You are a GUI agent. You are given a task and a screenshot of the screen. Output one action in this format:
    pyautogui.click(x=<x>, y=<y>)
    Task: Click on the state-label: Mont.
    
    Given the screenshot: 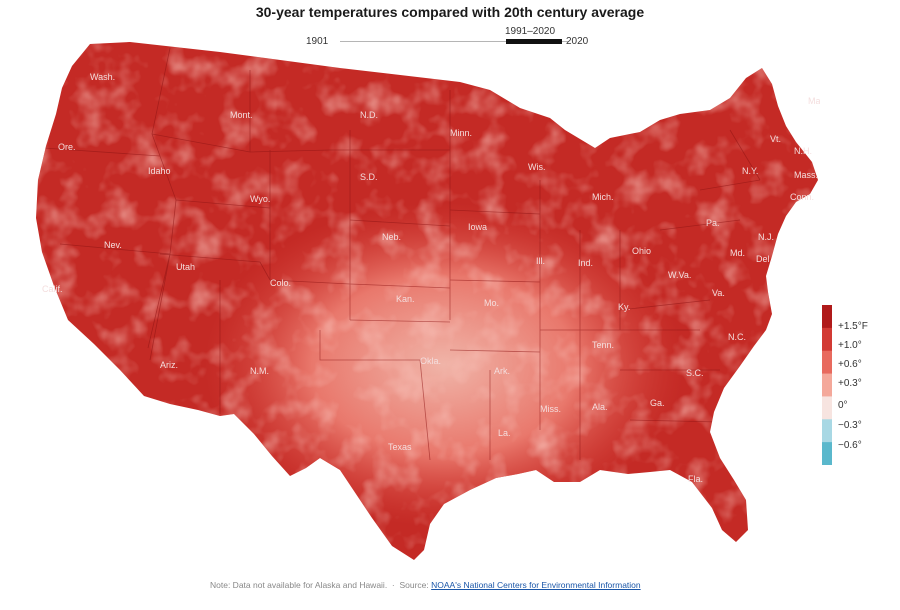 What is the action you would take?
    pyautogui.click(x=241, y=115)
    